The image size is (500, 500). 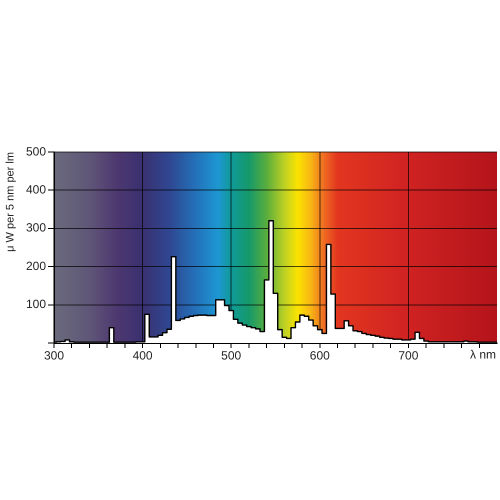 I want to click on x-tick-label: 400, so click(x=142, y=355).